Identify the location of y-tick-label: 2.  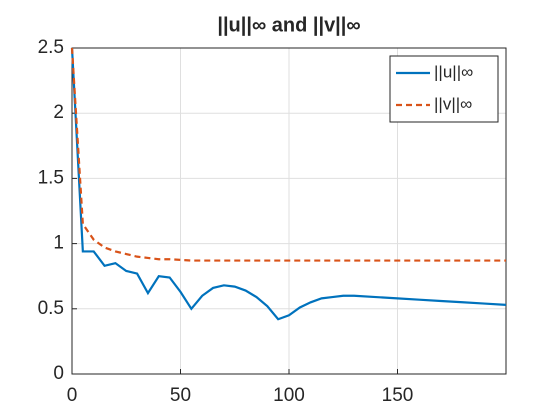
(58, 112).